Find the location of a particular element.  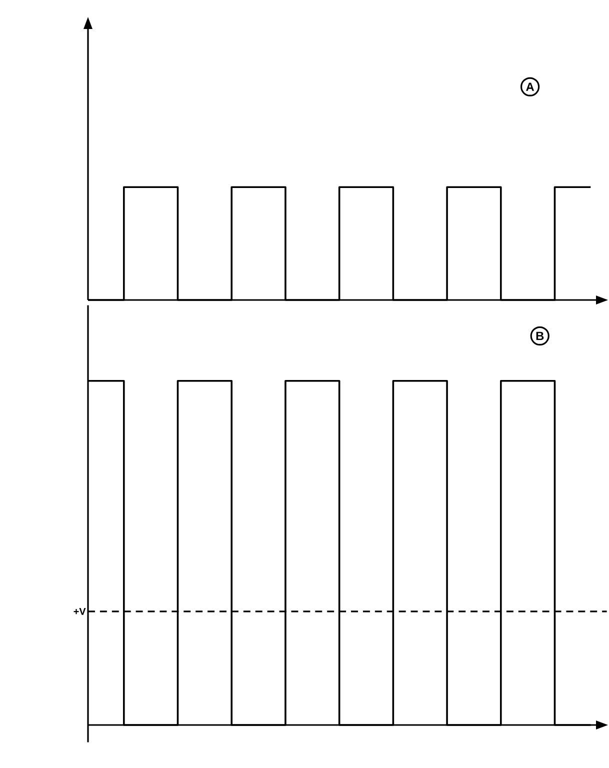

chart-title: B is located at coordinates (540, 336).